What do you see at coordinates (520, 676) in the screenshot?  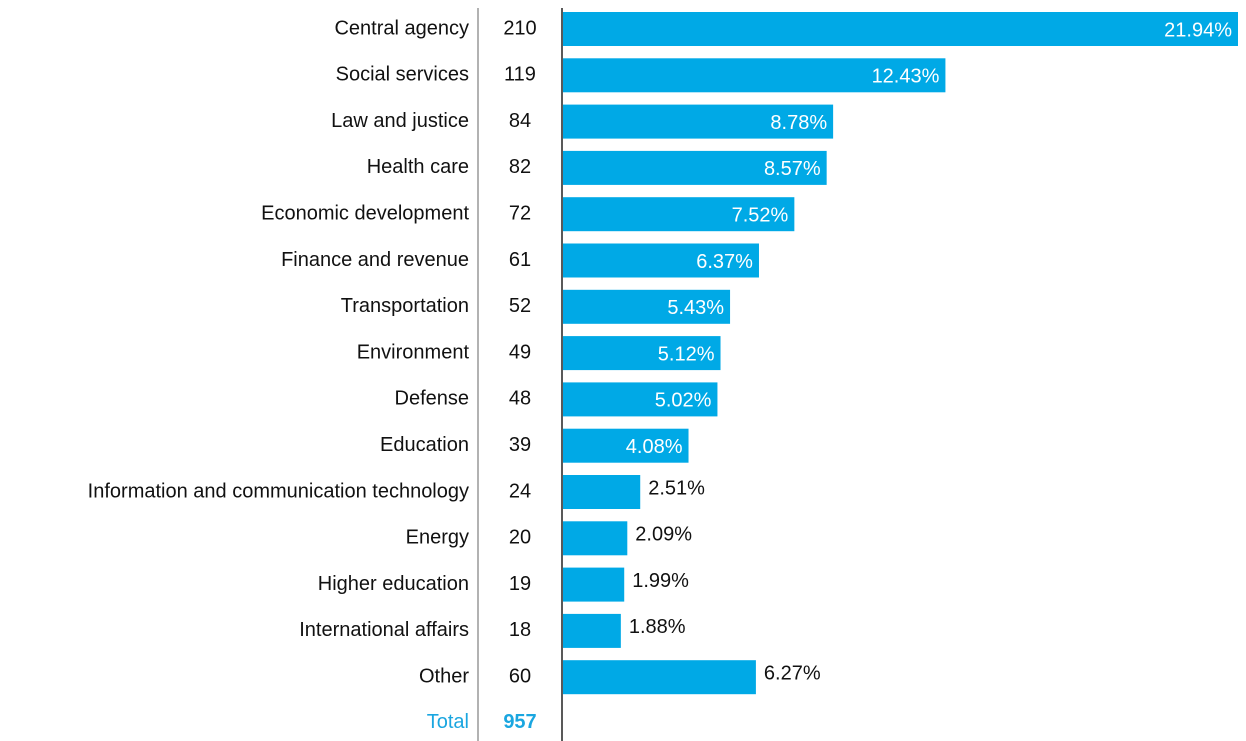 I see `count-label: 60` at bounding box center [520, 676].